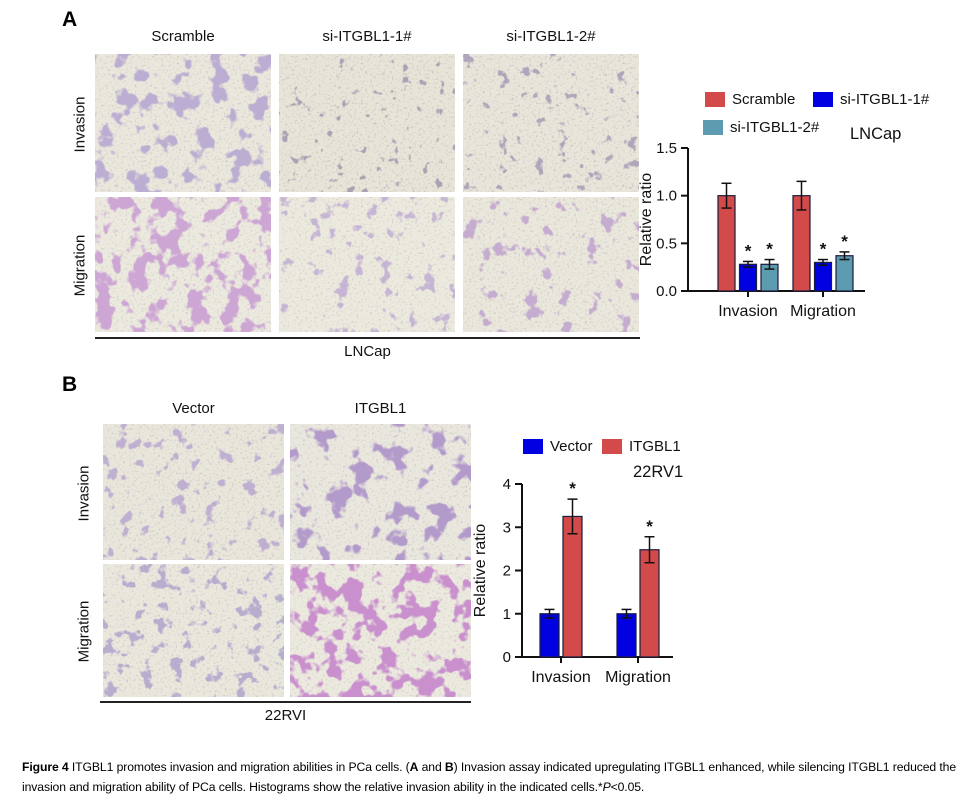  Describe the element at coordinates (45, 767) in the screenshot. I see `caption-figure-label: Figure 4` at that location.